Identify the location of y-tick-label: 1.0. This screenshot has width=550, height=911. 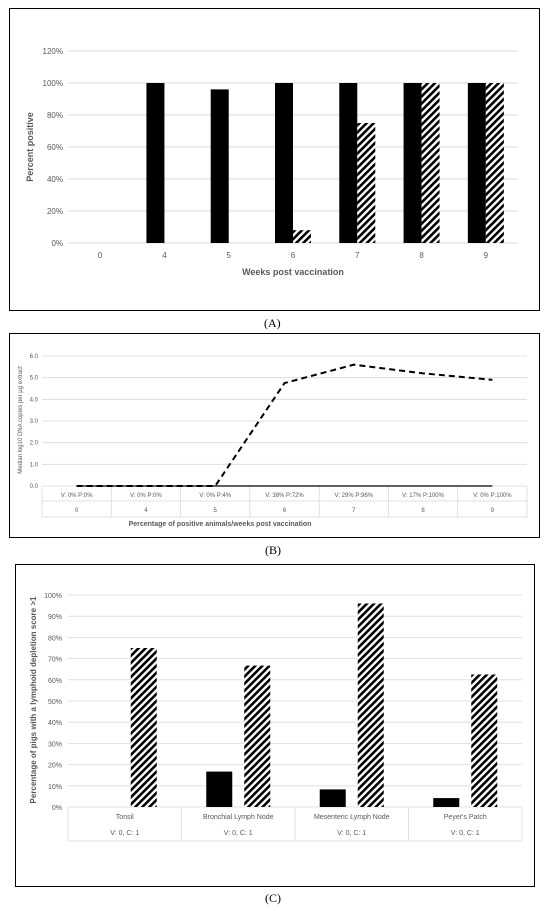
(34, 465).